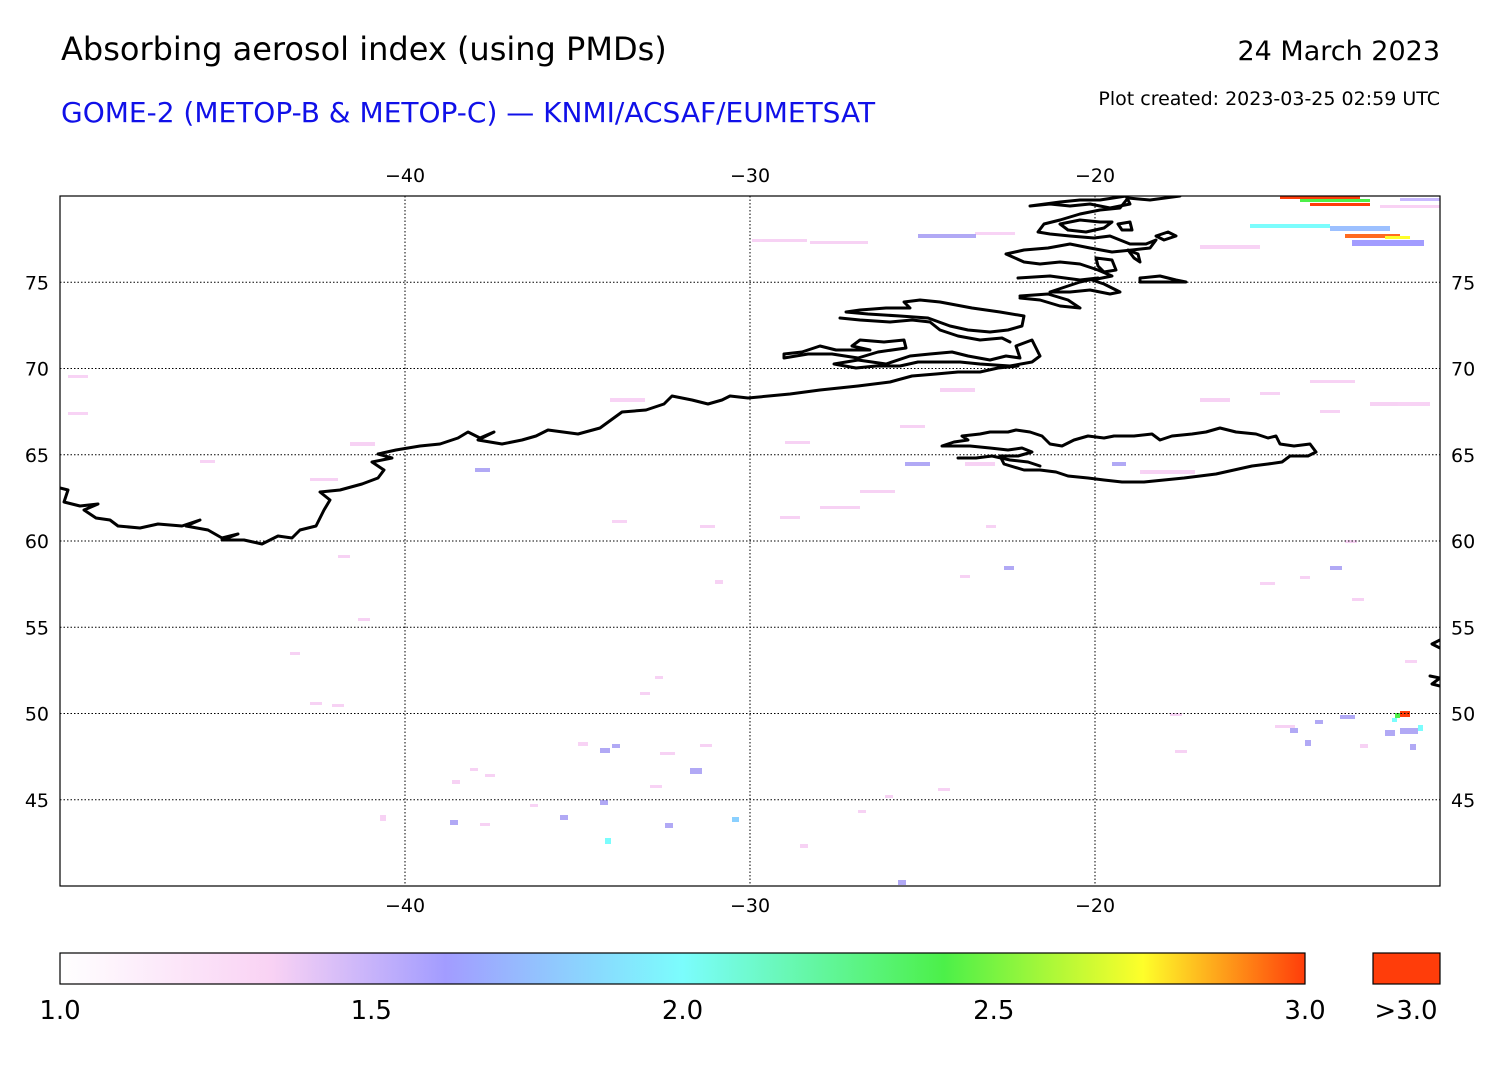 The height and width of the screenshot is (1065, 1500). I want to click on coastline-svalbard-fjords, so click(1093, 253).